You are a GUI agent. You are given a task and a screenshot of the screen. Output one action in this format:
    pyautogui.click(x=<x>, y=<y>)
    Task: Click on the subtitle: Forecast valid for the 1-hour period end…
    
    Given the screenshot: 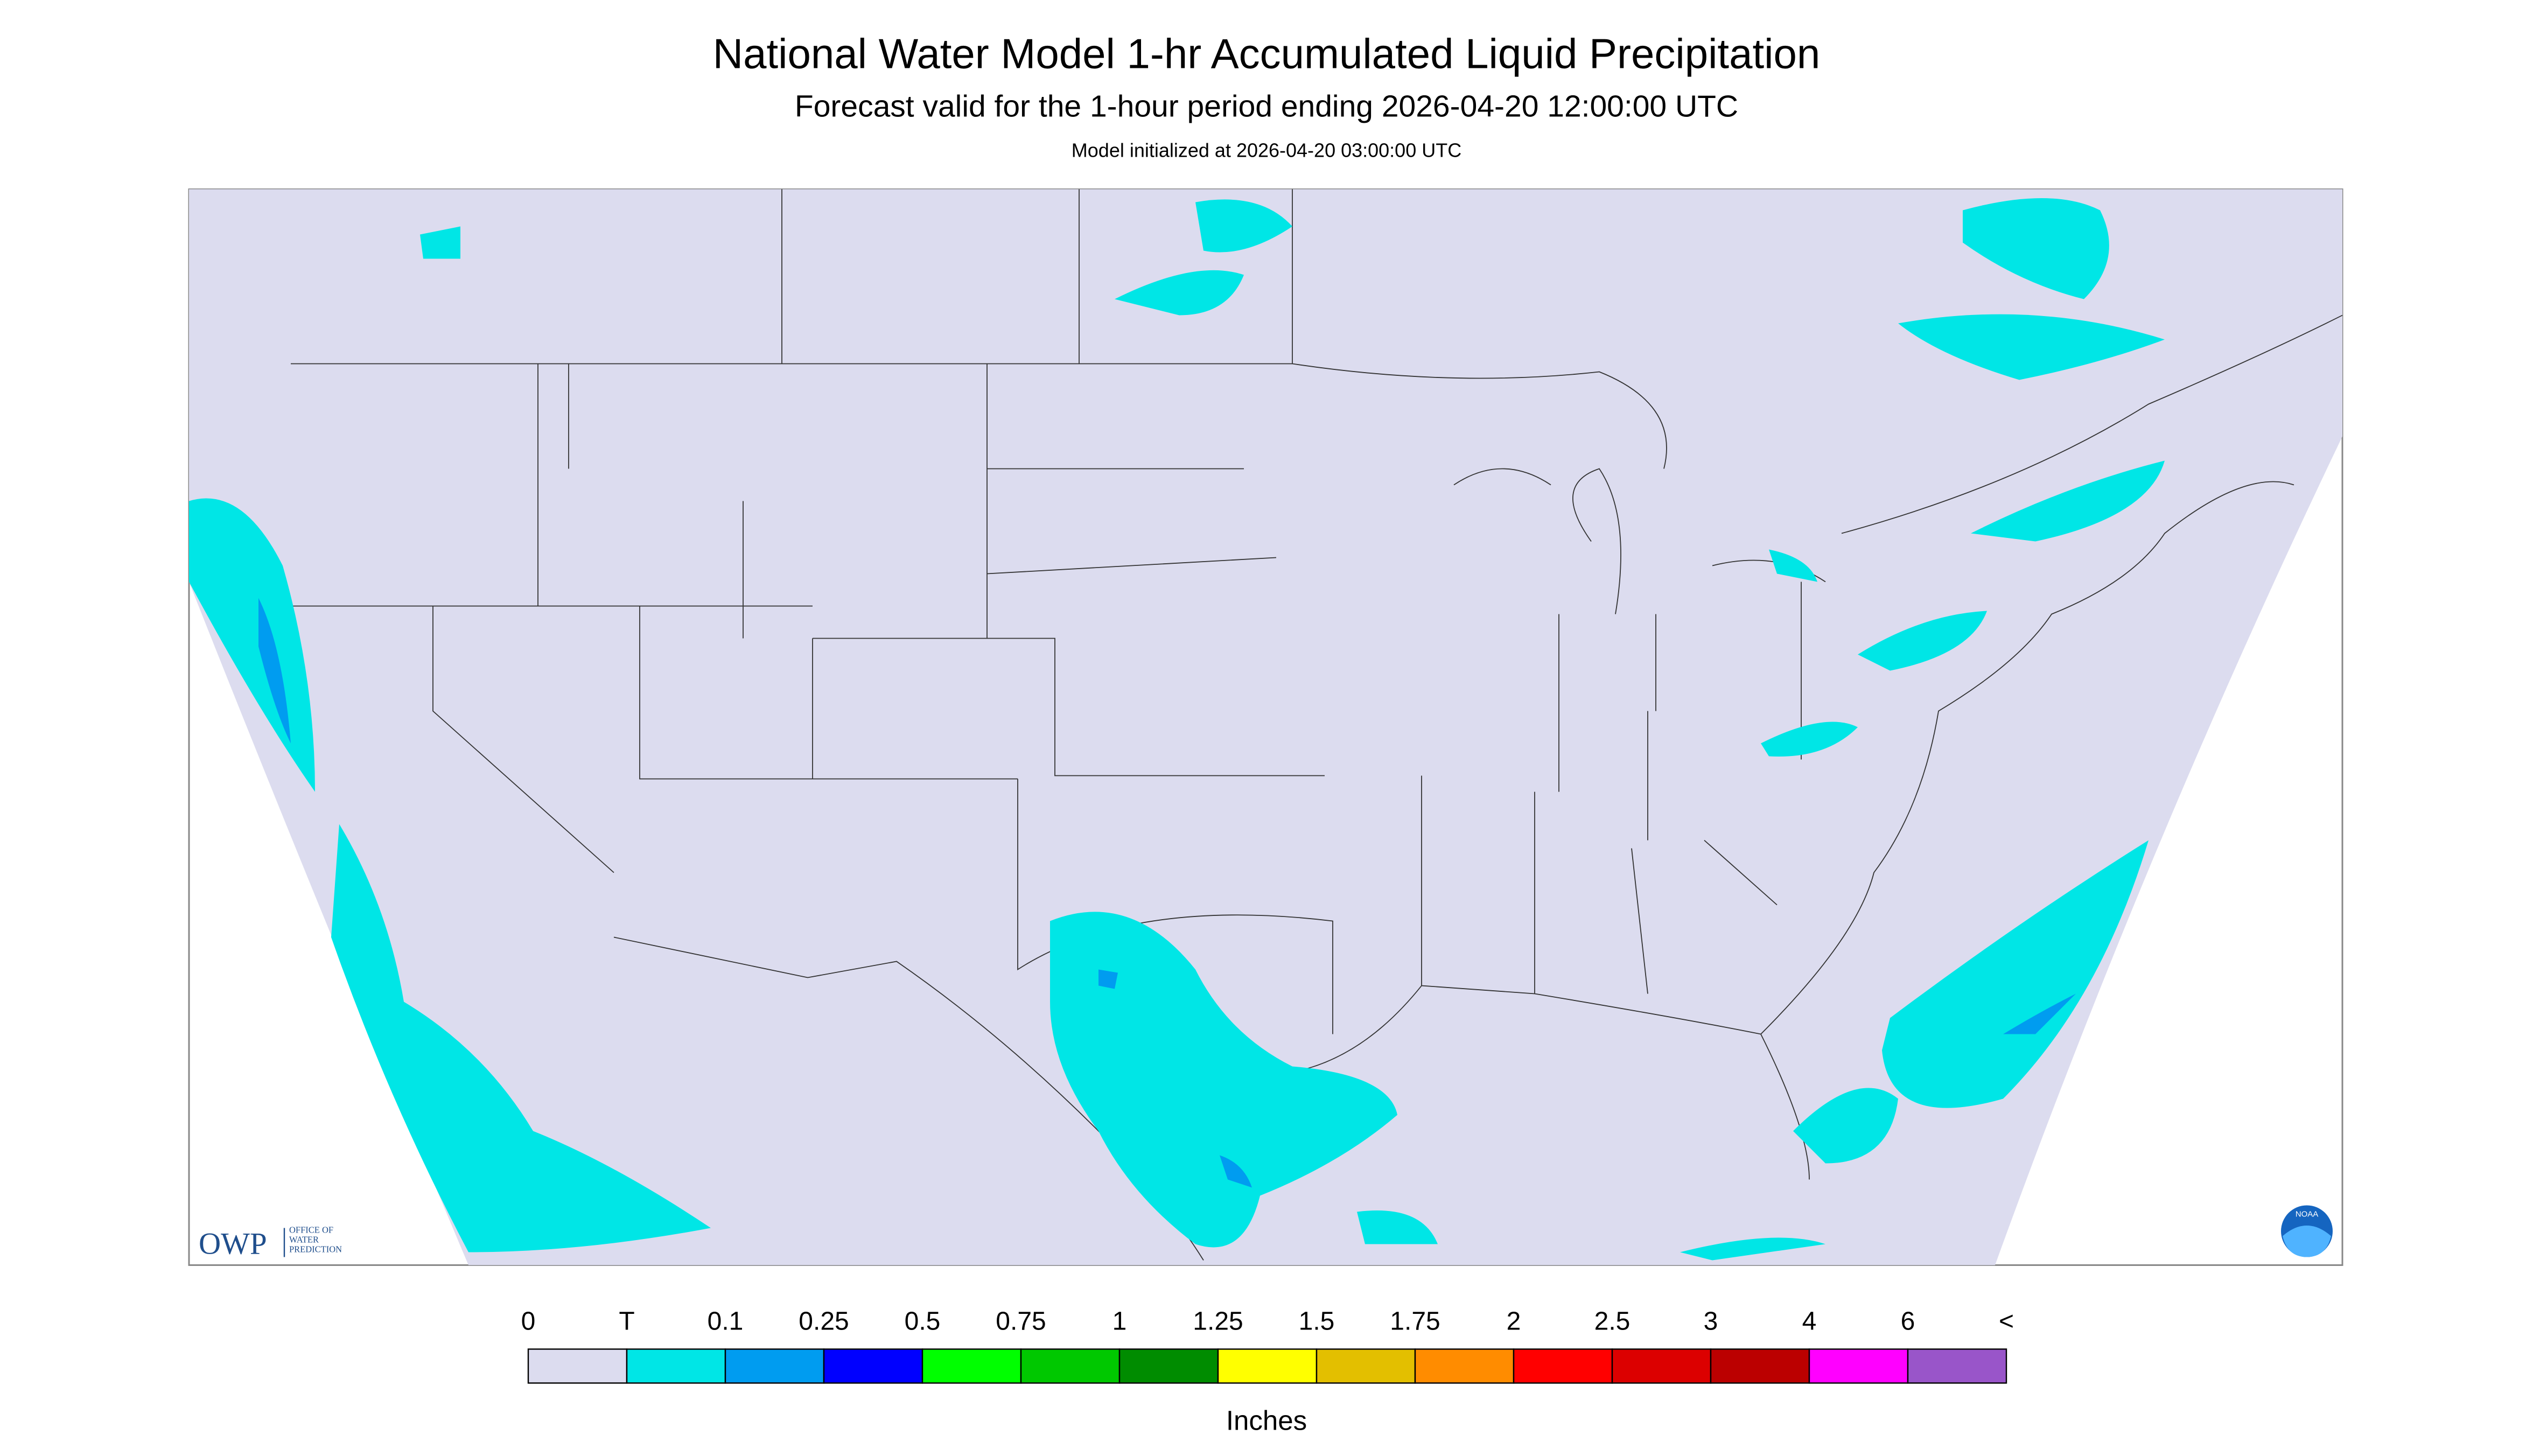 What is the action you would take?
    pyautogui.click(x=1266, y=106)
    